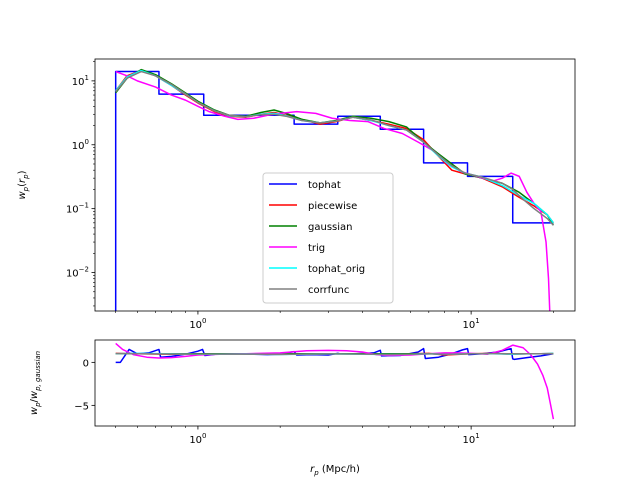 The image size is (640, 480). What do you see at coordinates (80, 145) in the screenshot?
I see `top-ytick-label: 10⁰` at bounding box center [80, 145].